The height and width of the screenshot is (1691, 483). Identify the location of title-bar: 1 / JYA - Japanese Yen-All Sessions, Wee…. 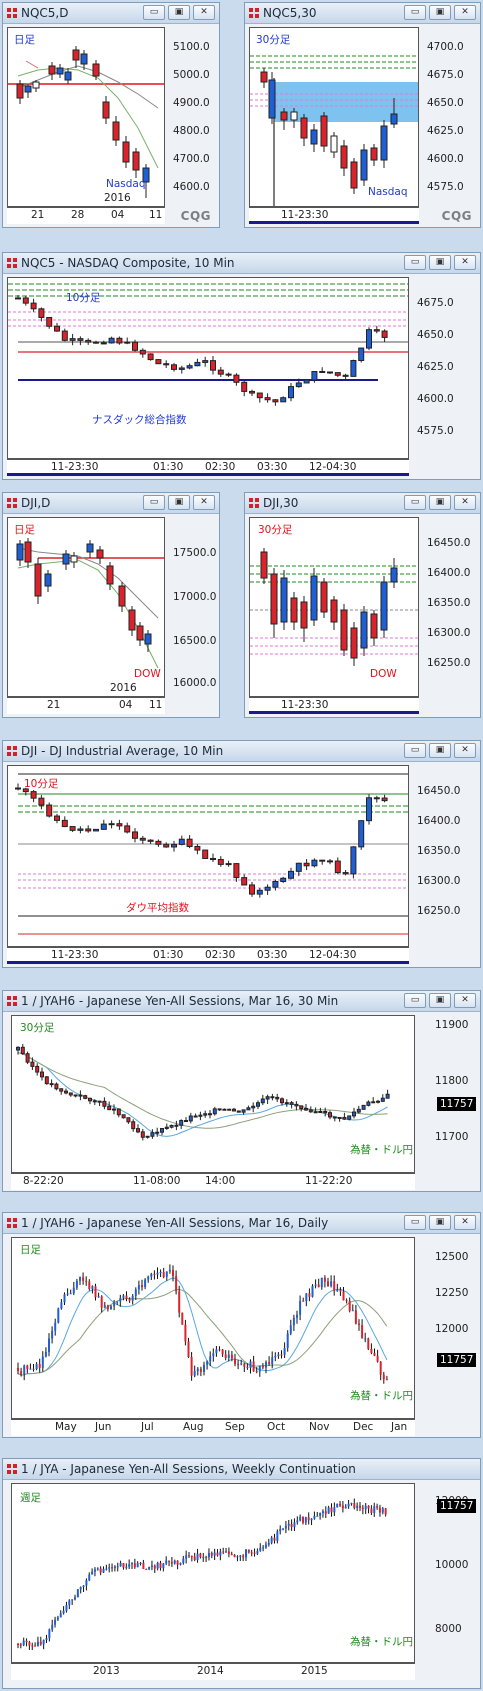
(241, 1469).